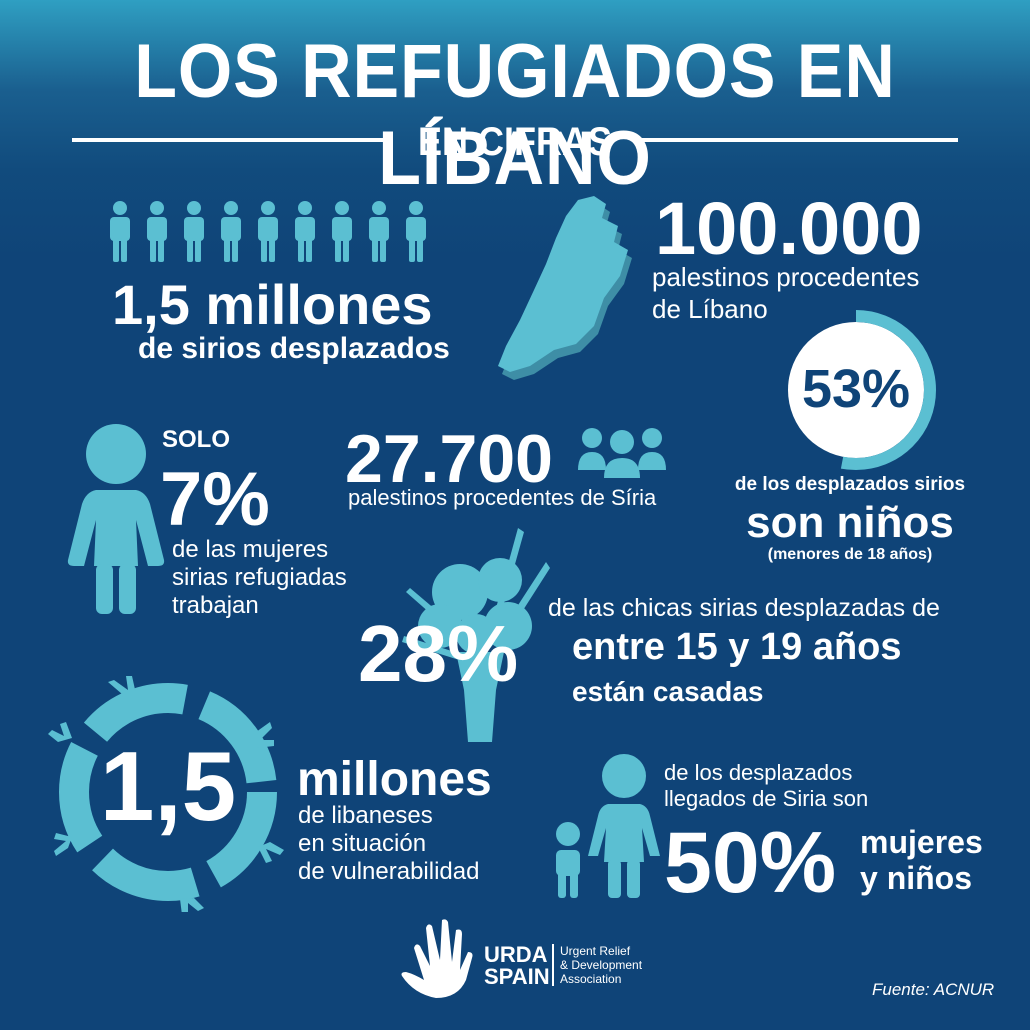  Describe the element at coordinates (786, 277) in the screenshot. I see `stat-palestinos-libano-line1: palestinos procedentes` at that location.